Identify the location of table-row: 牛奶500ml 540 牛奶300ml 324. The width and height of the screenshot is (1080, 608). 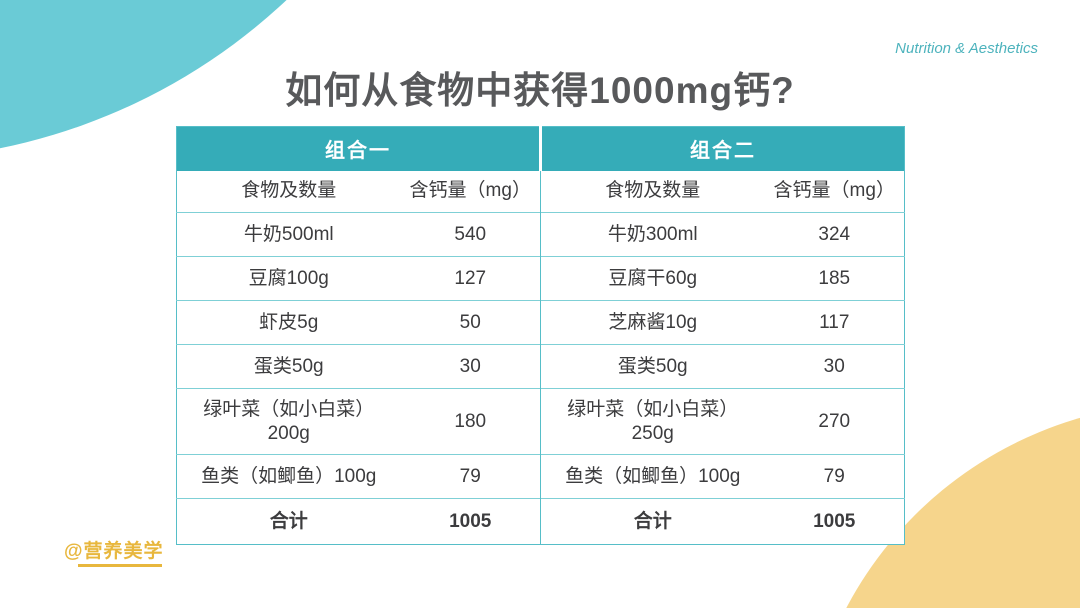
(540, 234).